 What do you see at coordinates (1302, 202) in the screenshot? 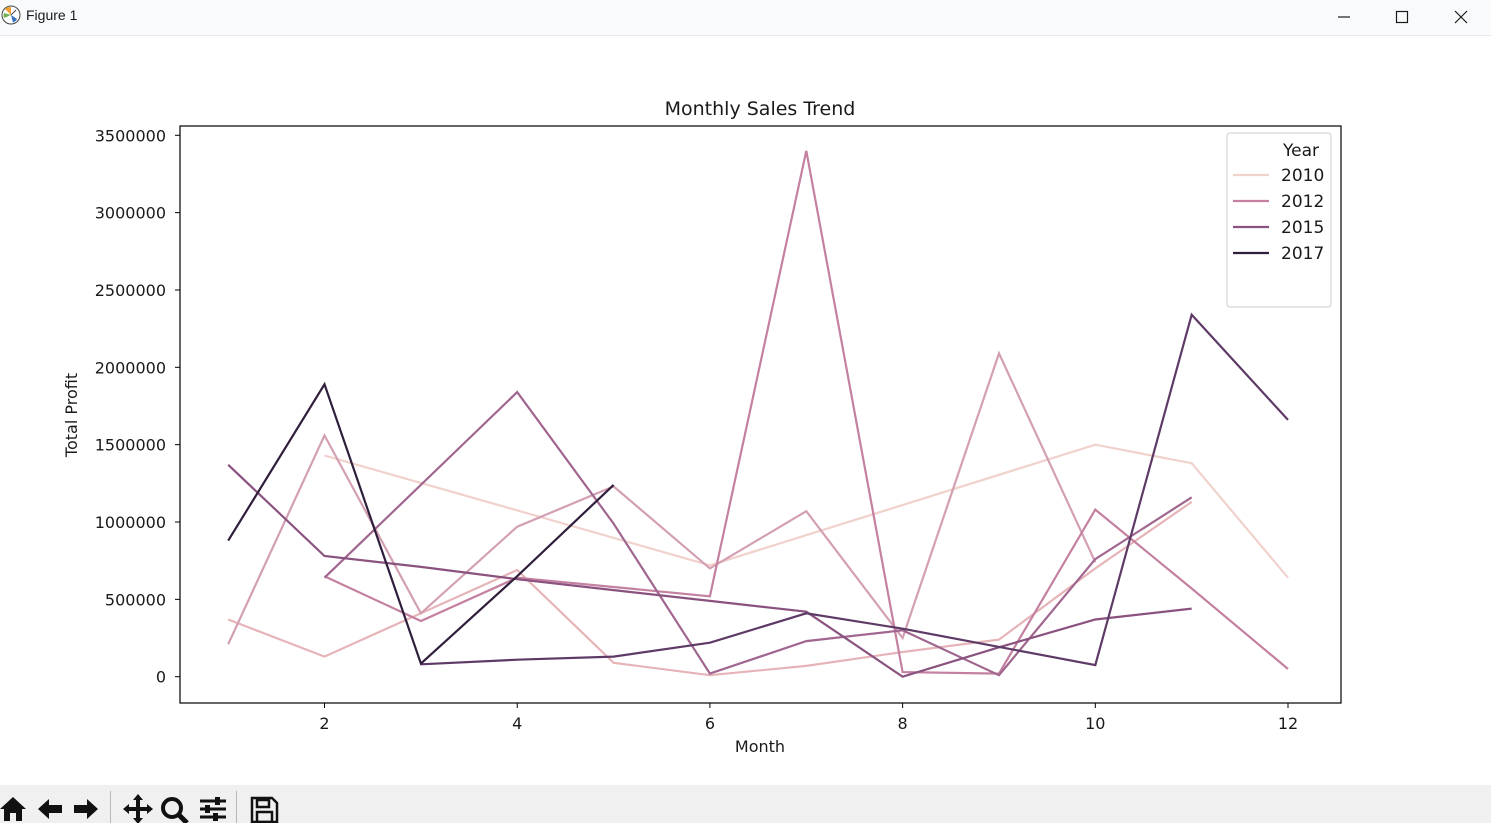
I see `legend-label-2012: 2012` at bounding box center [1302, 202].